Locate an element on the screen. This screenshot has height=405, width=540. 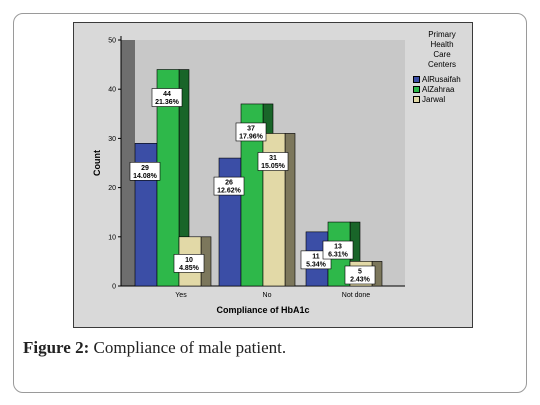
legend-item-jarwal: Jarwal is located at coordinates (442, 99).